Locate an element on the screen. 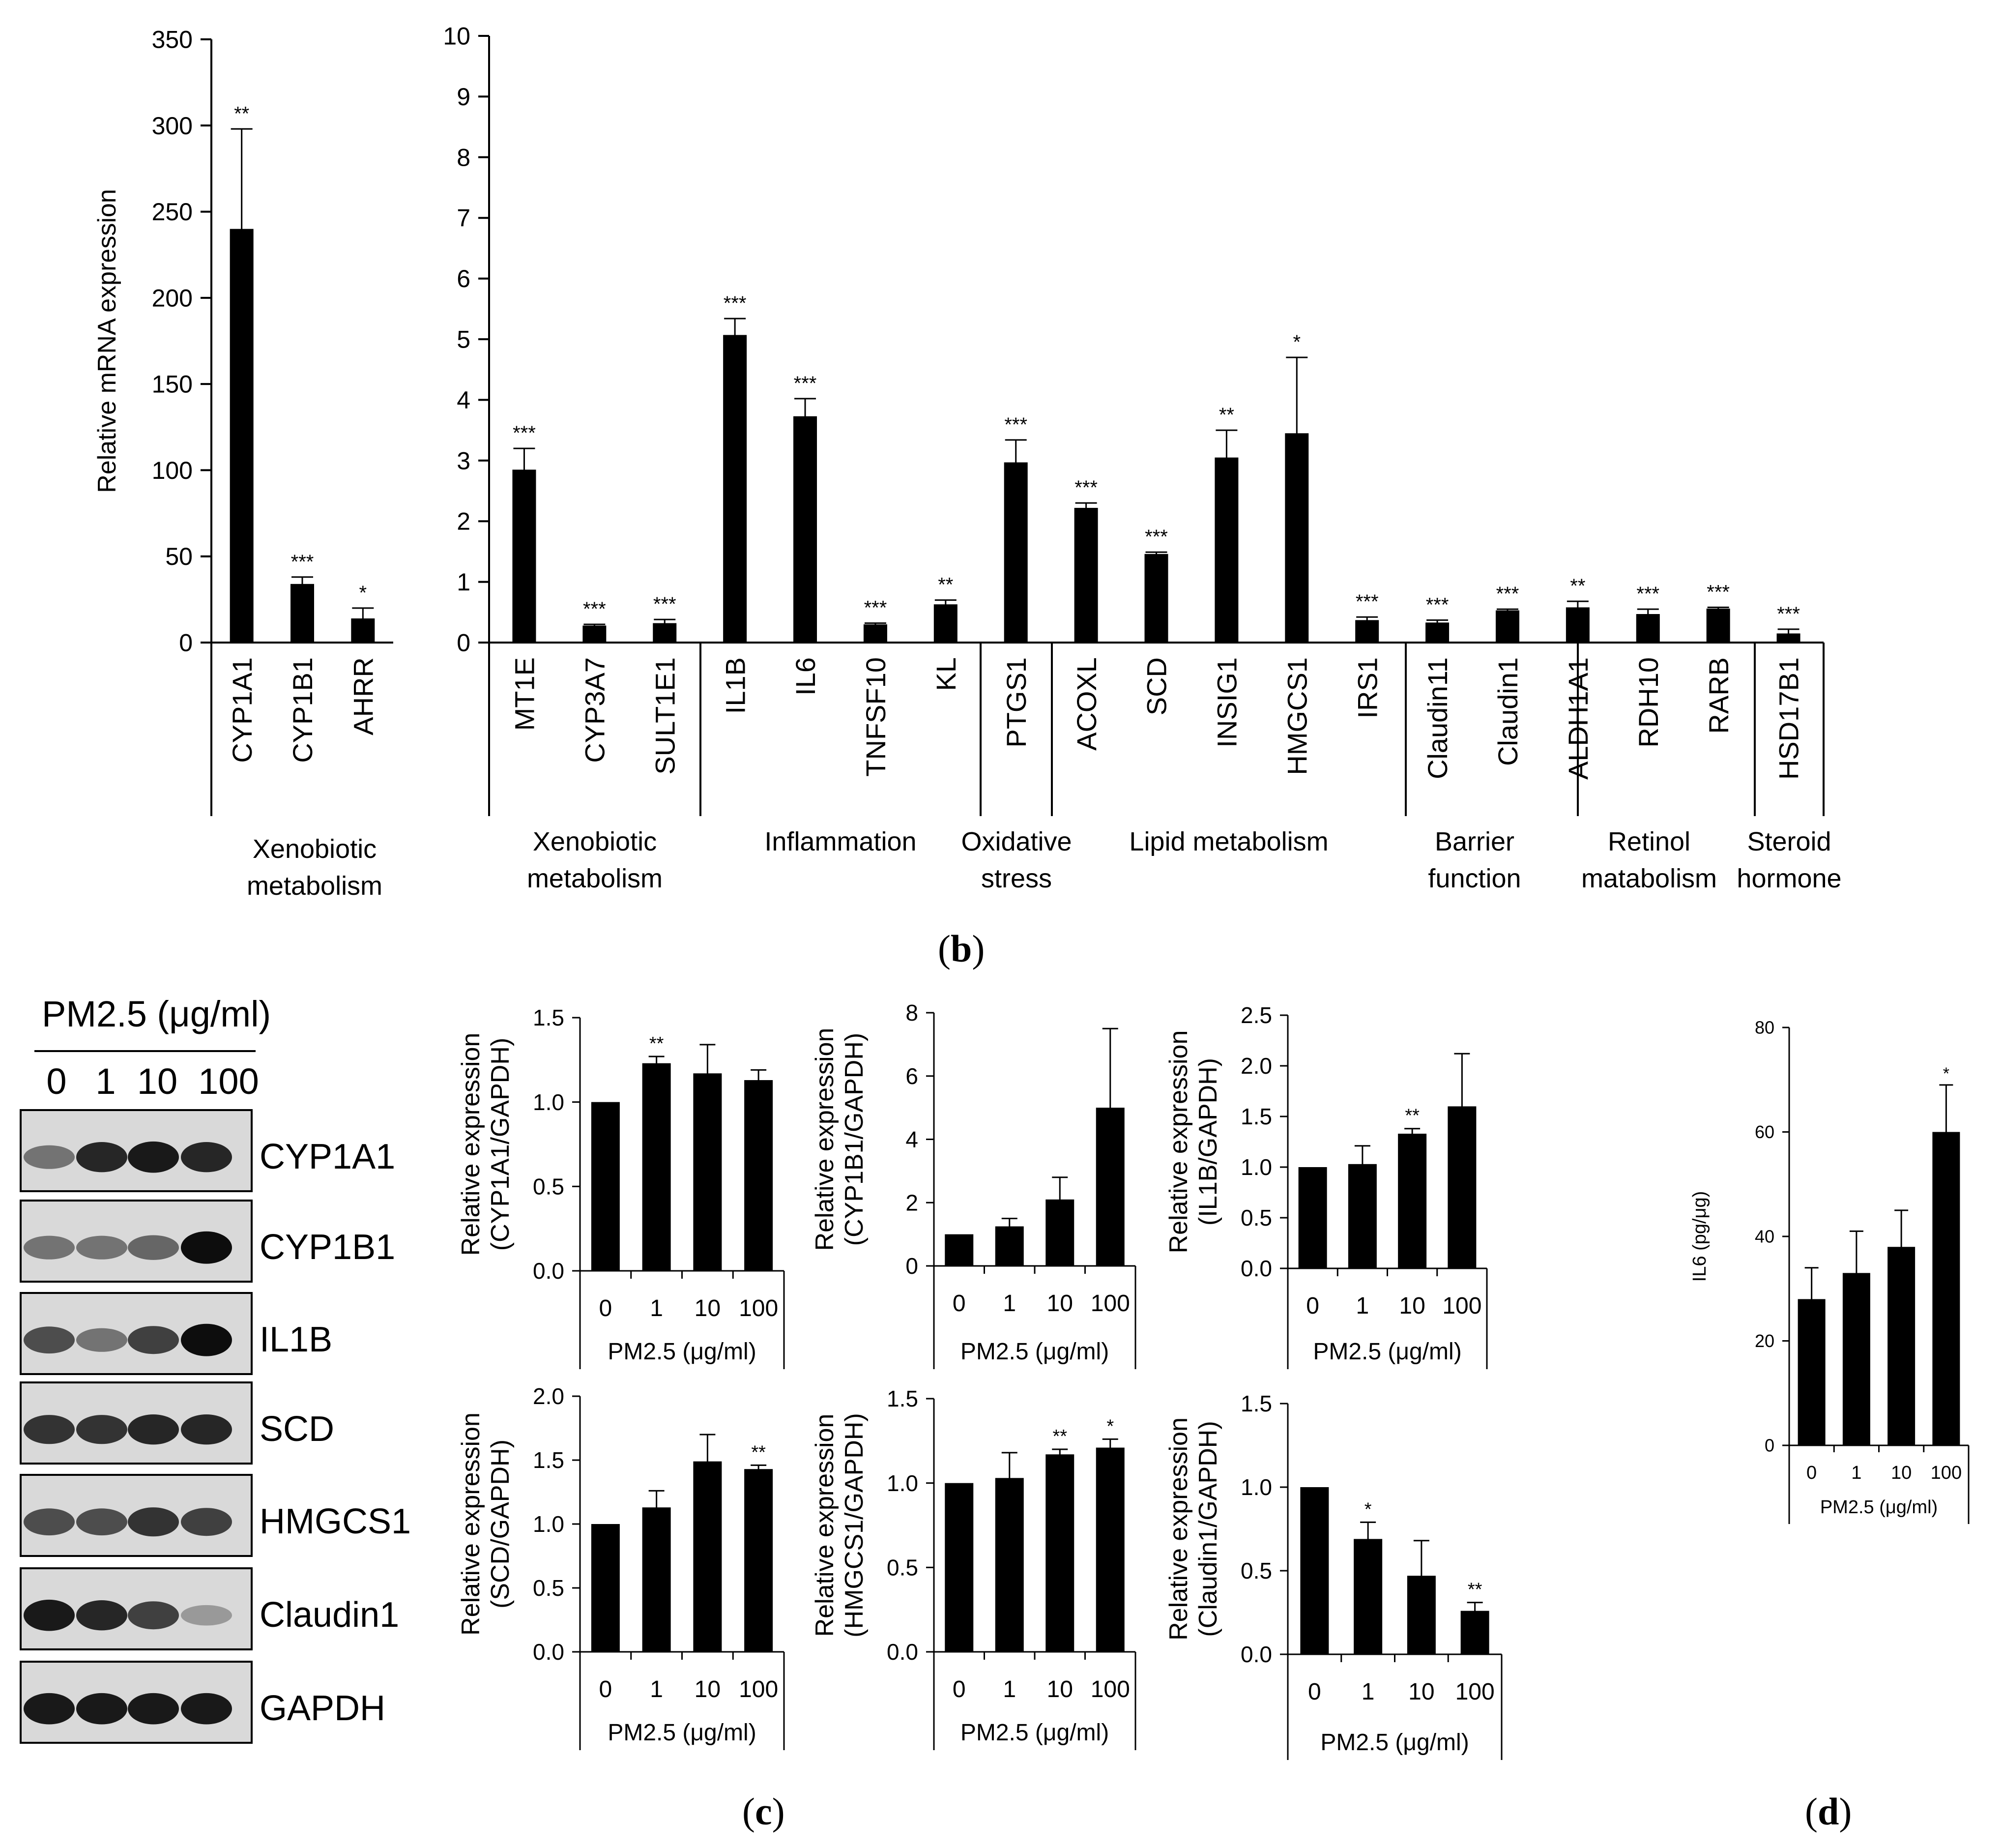 This screenshot has width=2003, height=1848. y-tick-label: 200 is located at coordinates (172, 298).